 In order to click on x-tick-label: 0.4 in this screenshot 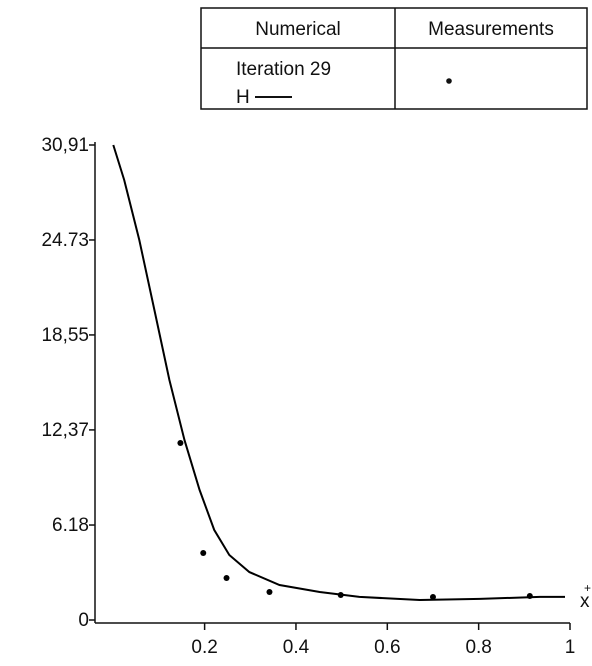, I will do `click(296, 647)`.